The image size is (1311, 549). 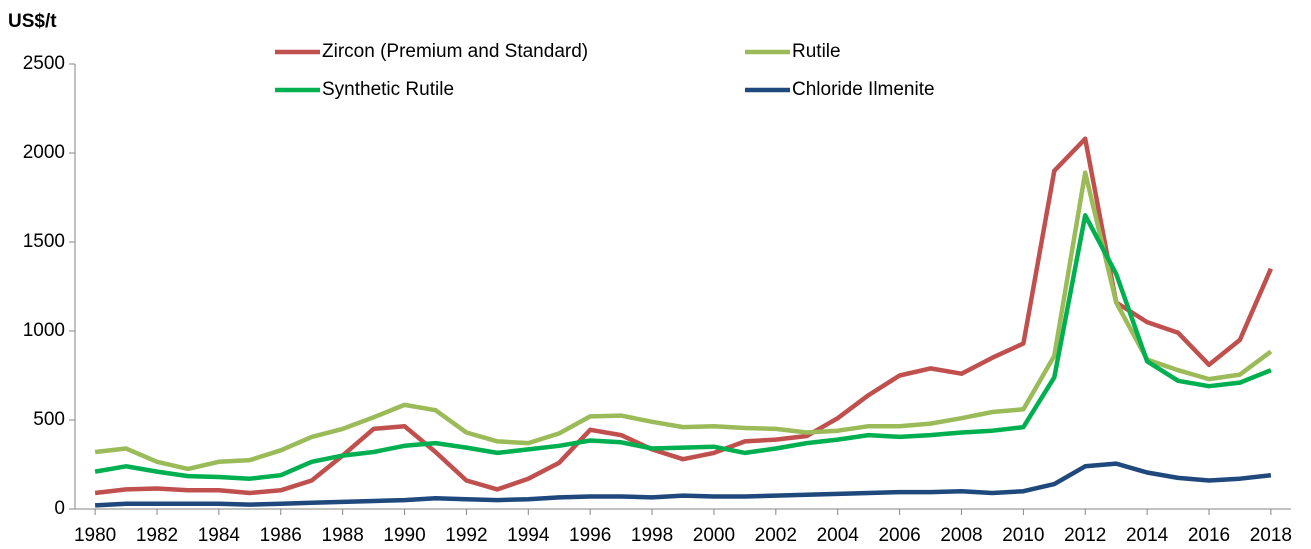 I want to click on x-tick-label: 2010, so click(x=1023, y=535).